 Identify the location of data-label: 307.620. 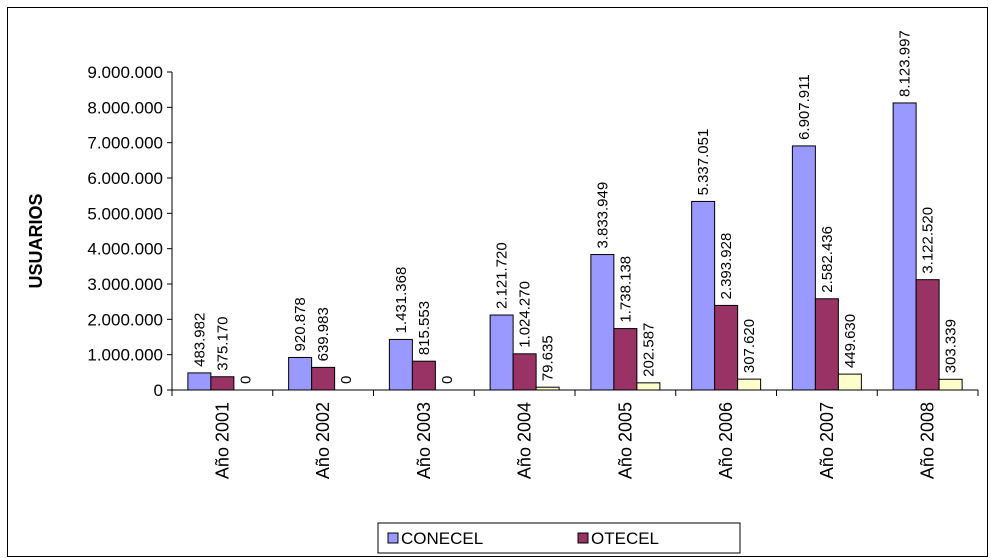
(749, 346).